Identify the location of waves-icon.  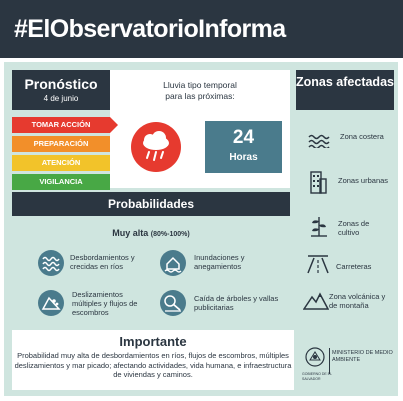
(319, 143).